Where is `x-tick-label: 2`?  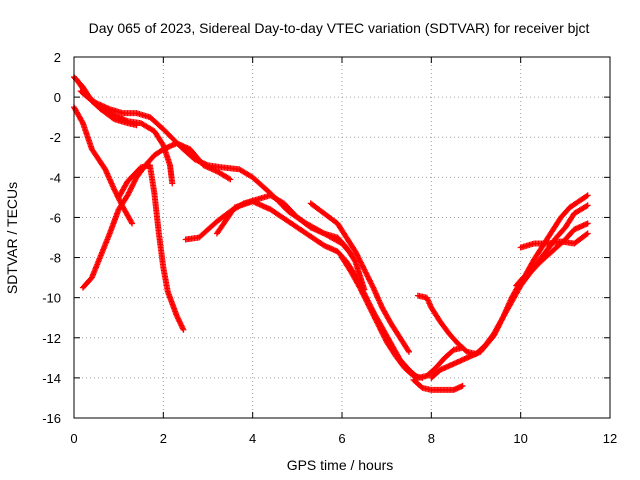 x-tick-label: 2 is located at coordinates (163, 438).